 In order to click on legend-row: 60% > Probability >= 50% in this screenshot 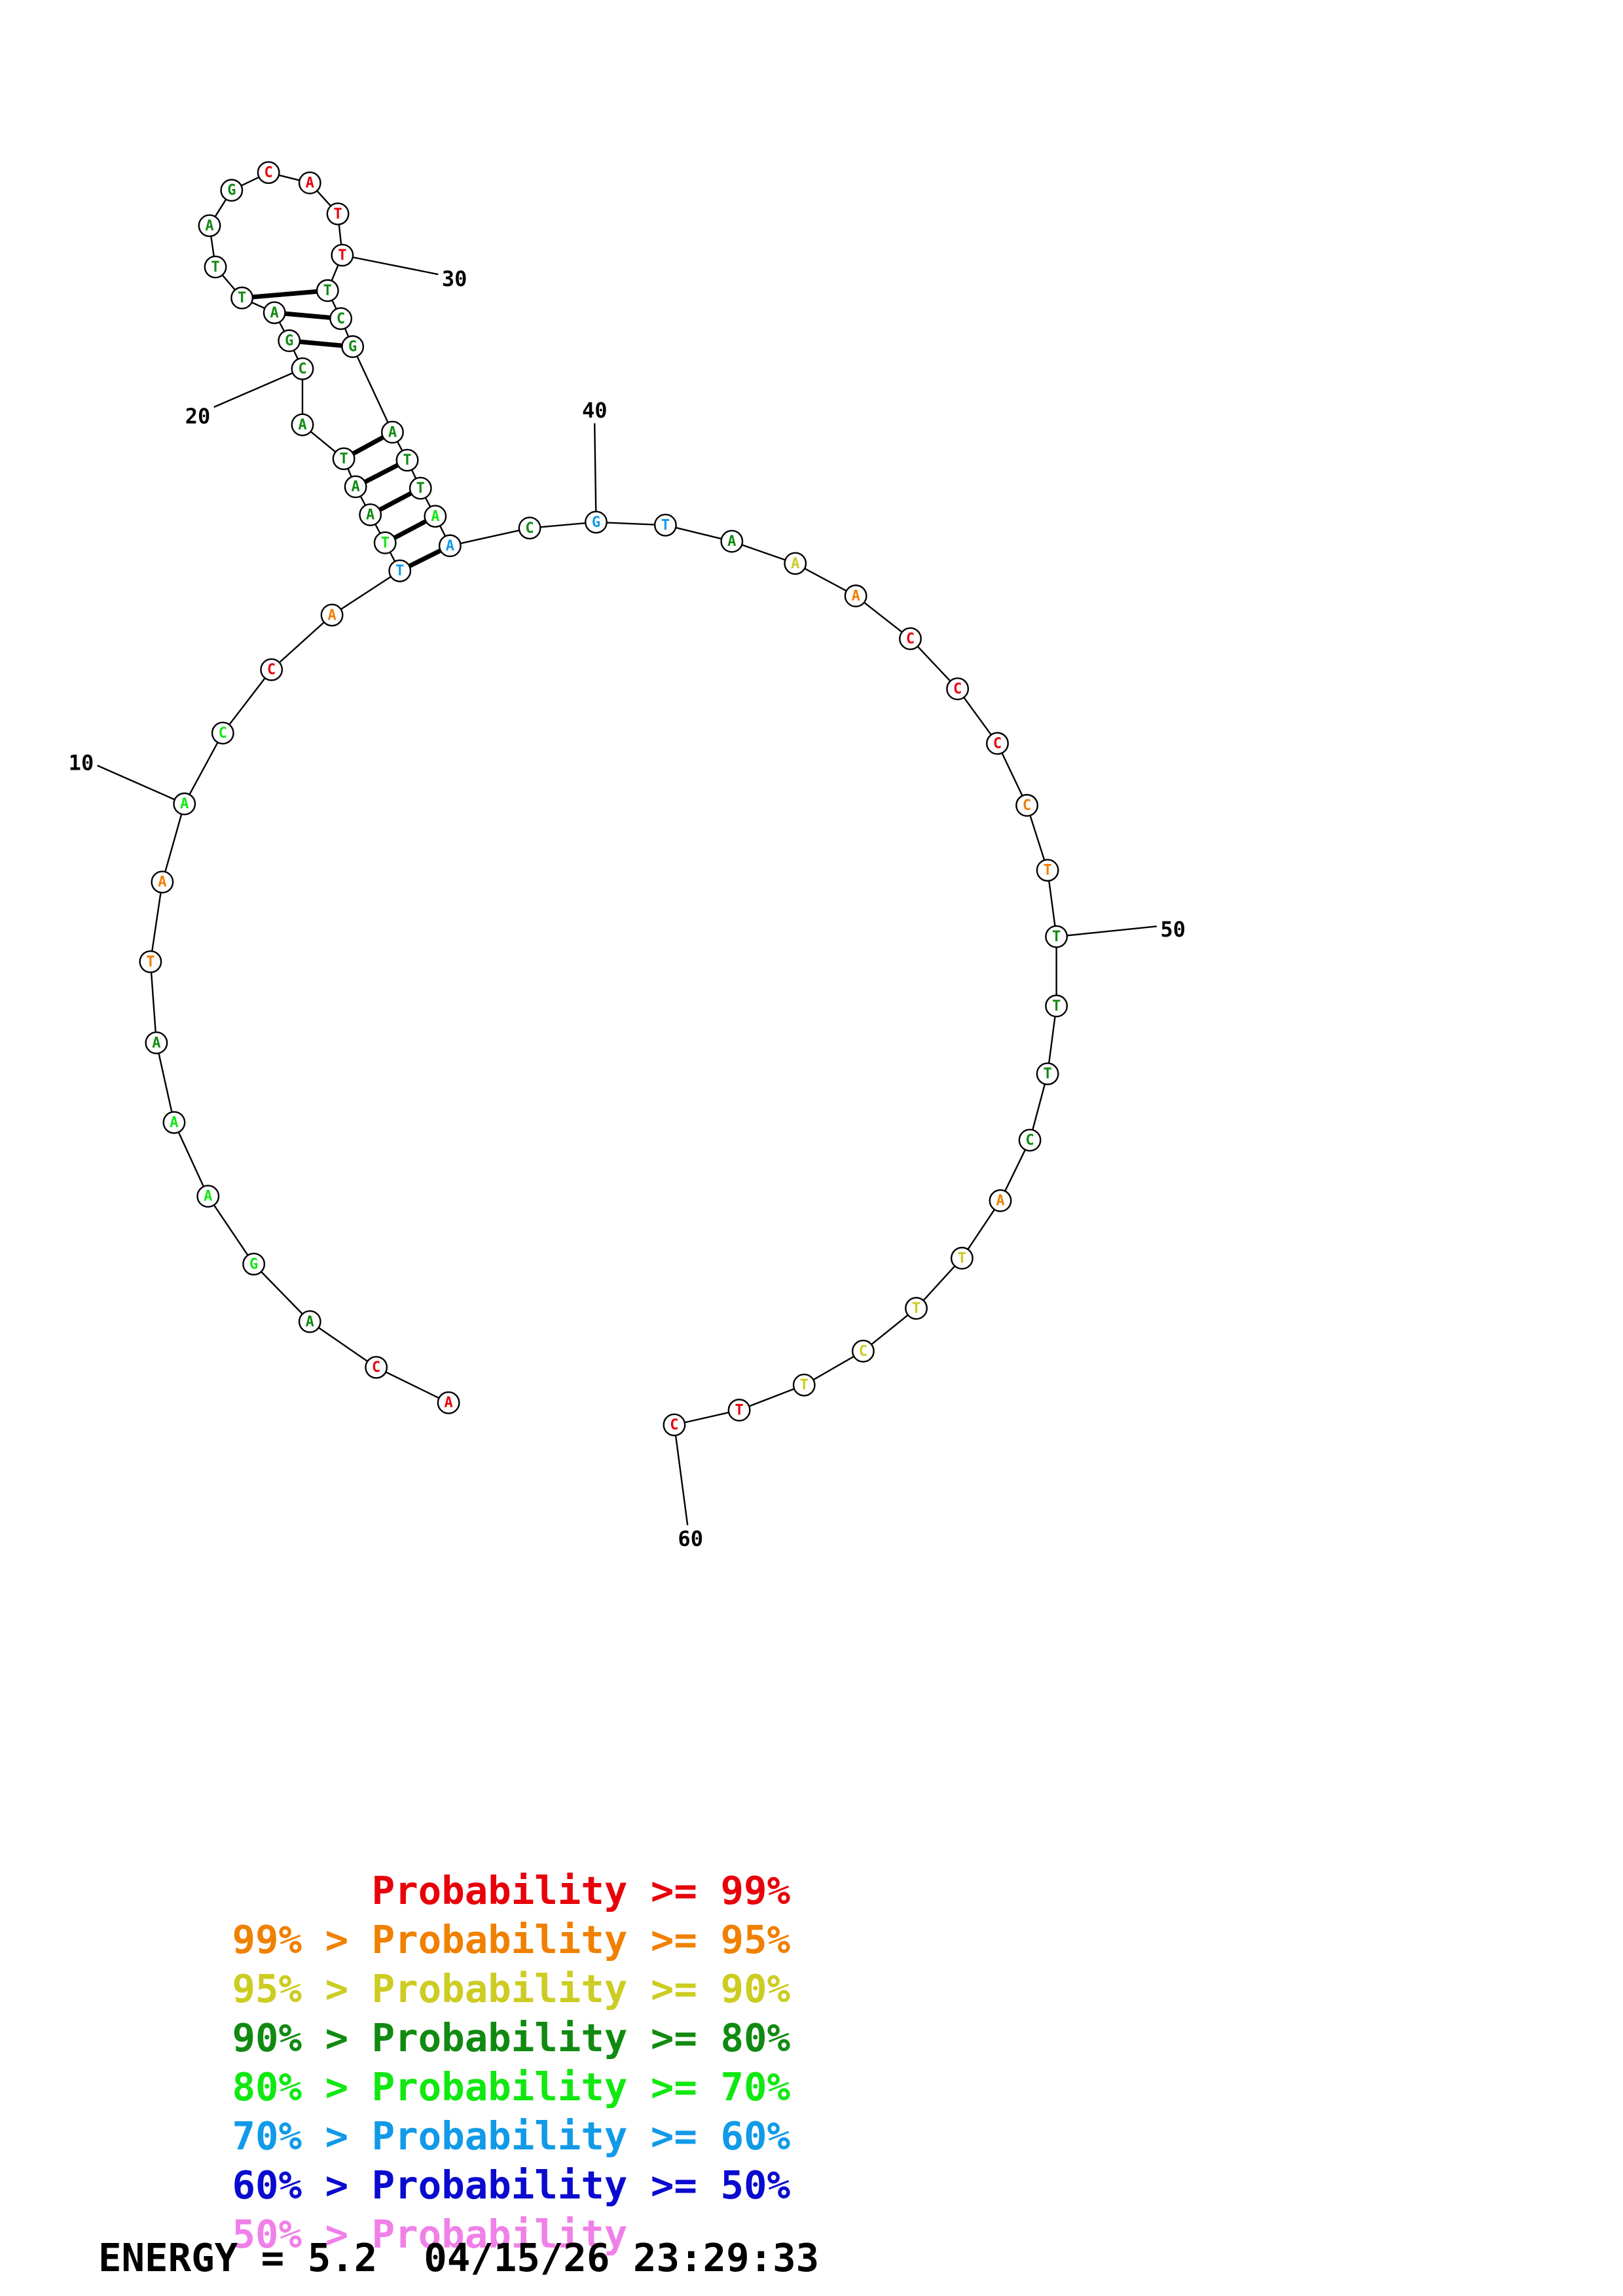, I will do `click(444, 2185)`.